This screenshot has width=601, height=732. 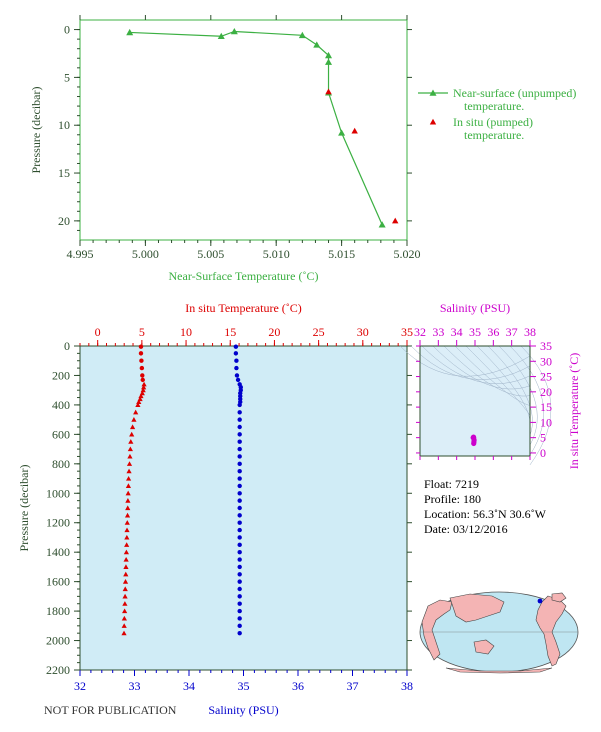 What do you see at coordinates (58, 611) in the screenshot?
I see `pressure-tick-label: 1800` at bounding box center [58, 611].